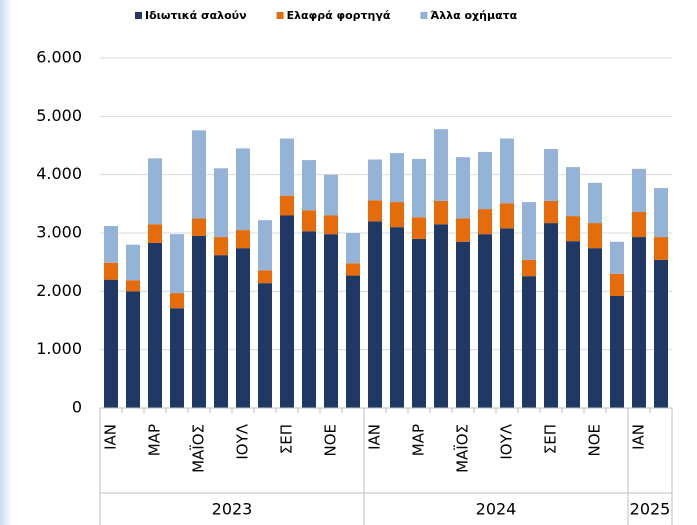 The image size is (697, 525). What do you see at coordinates (196, 15) in the screenshot?
I see `legend-label: Ιδιωτικά σαλούν` at bounding box center [196, 15].